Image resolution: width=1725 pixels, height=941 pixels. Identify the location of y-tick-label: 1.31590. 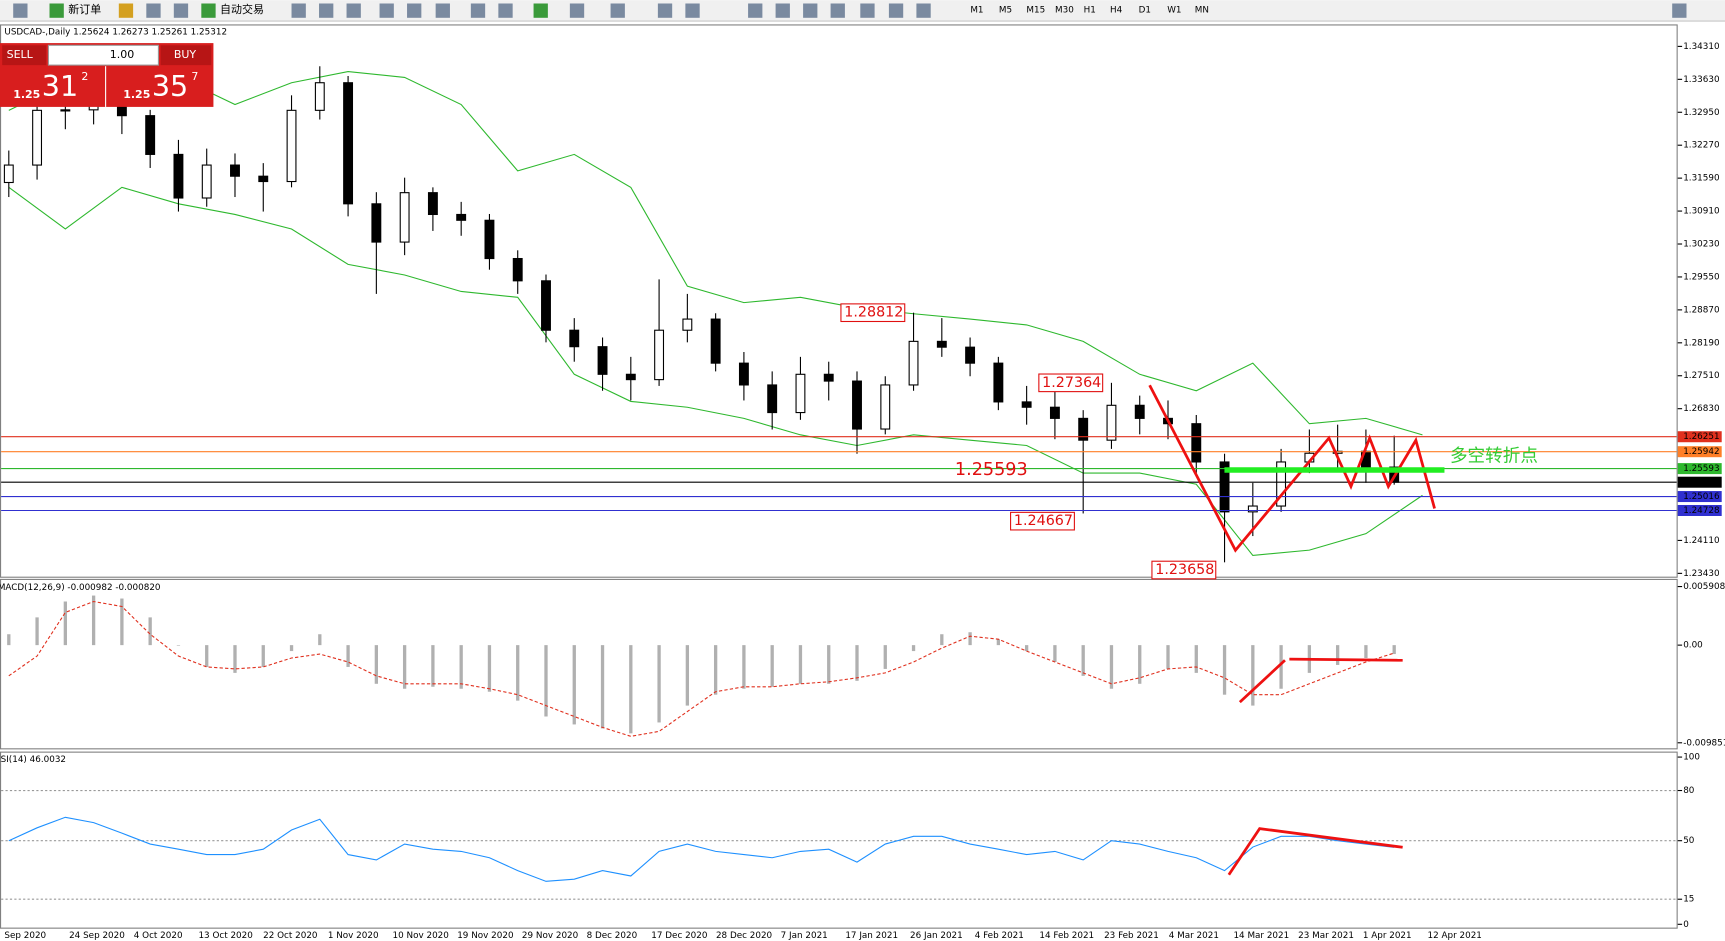
(1701, 179).